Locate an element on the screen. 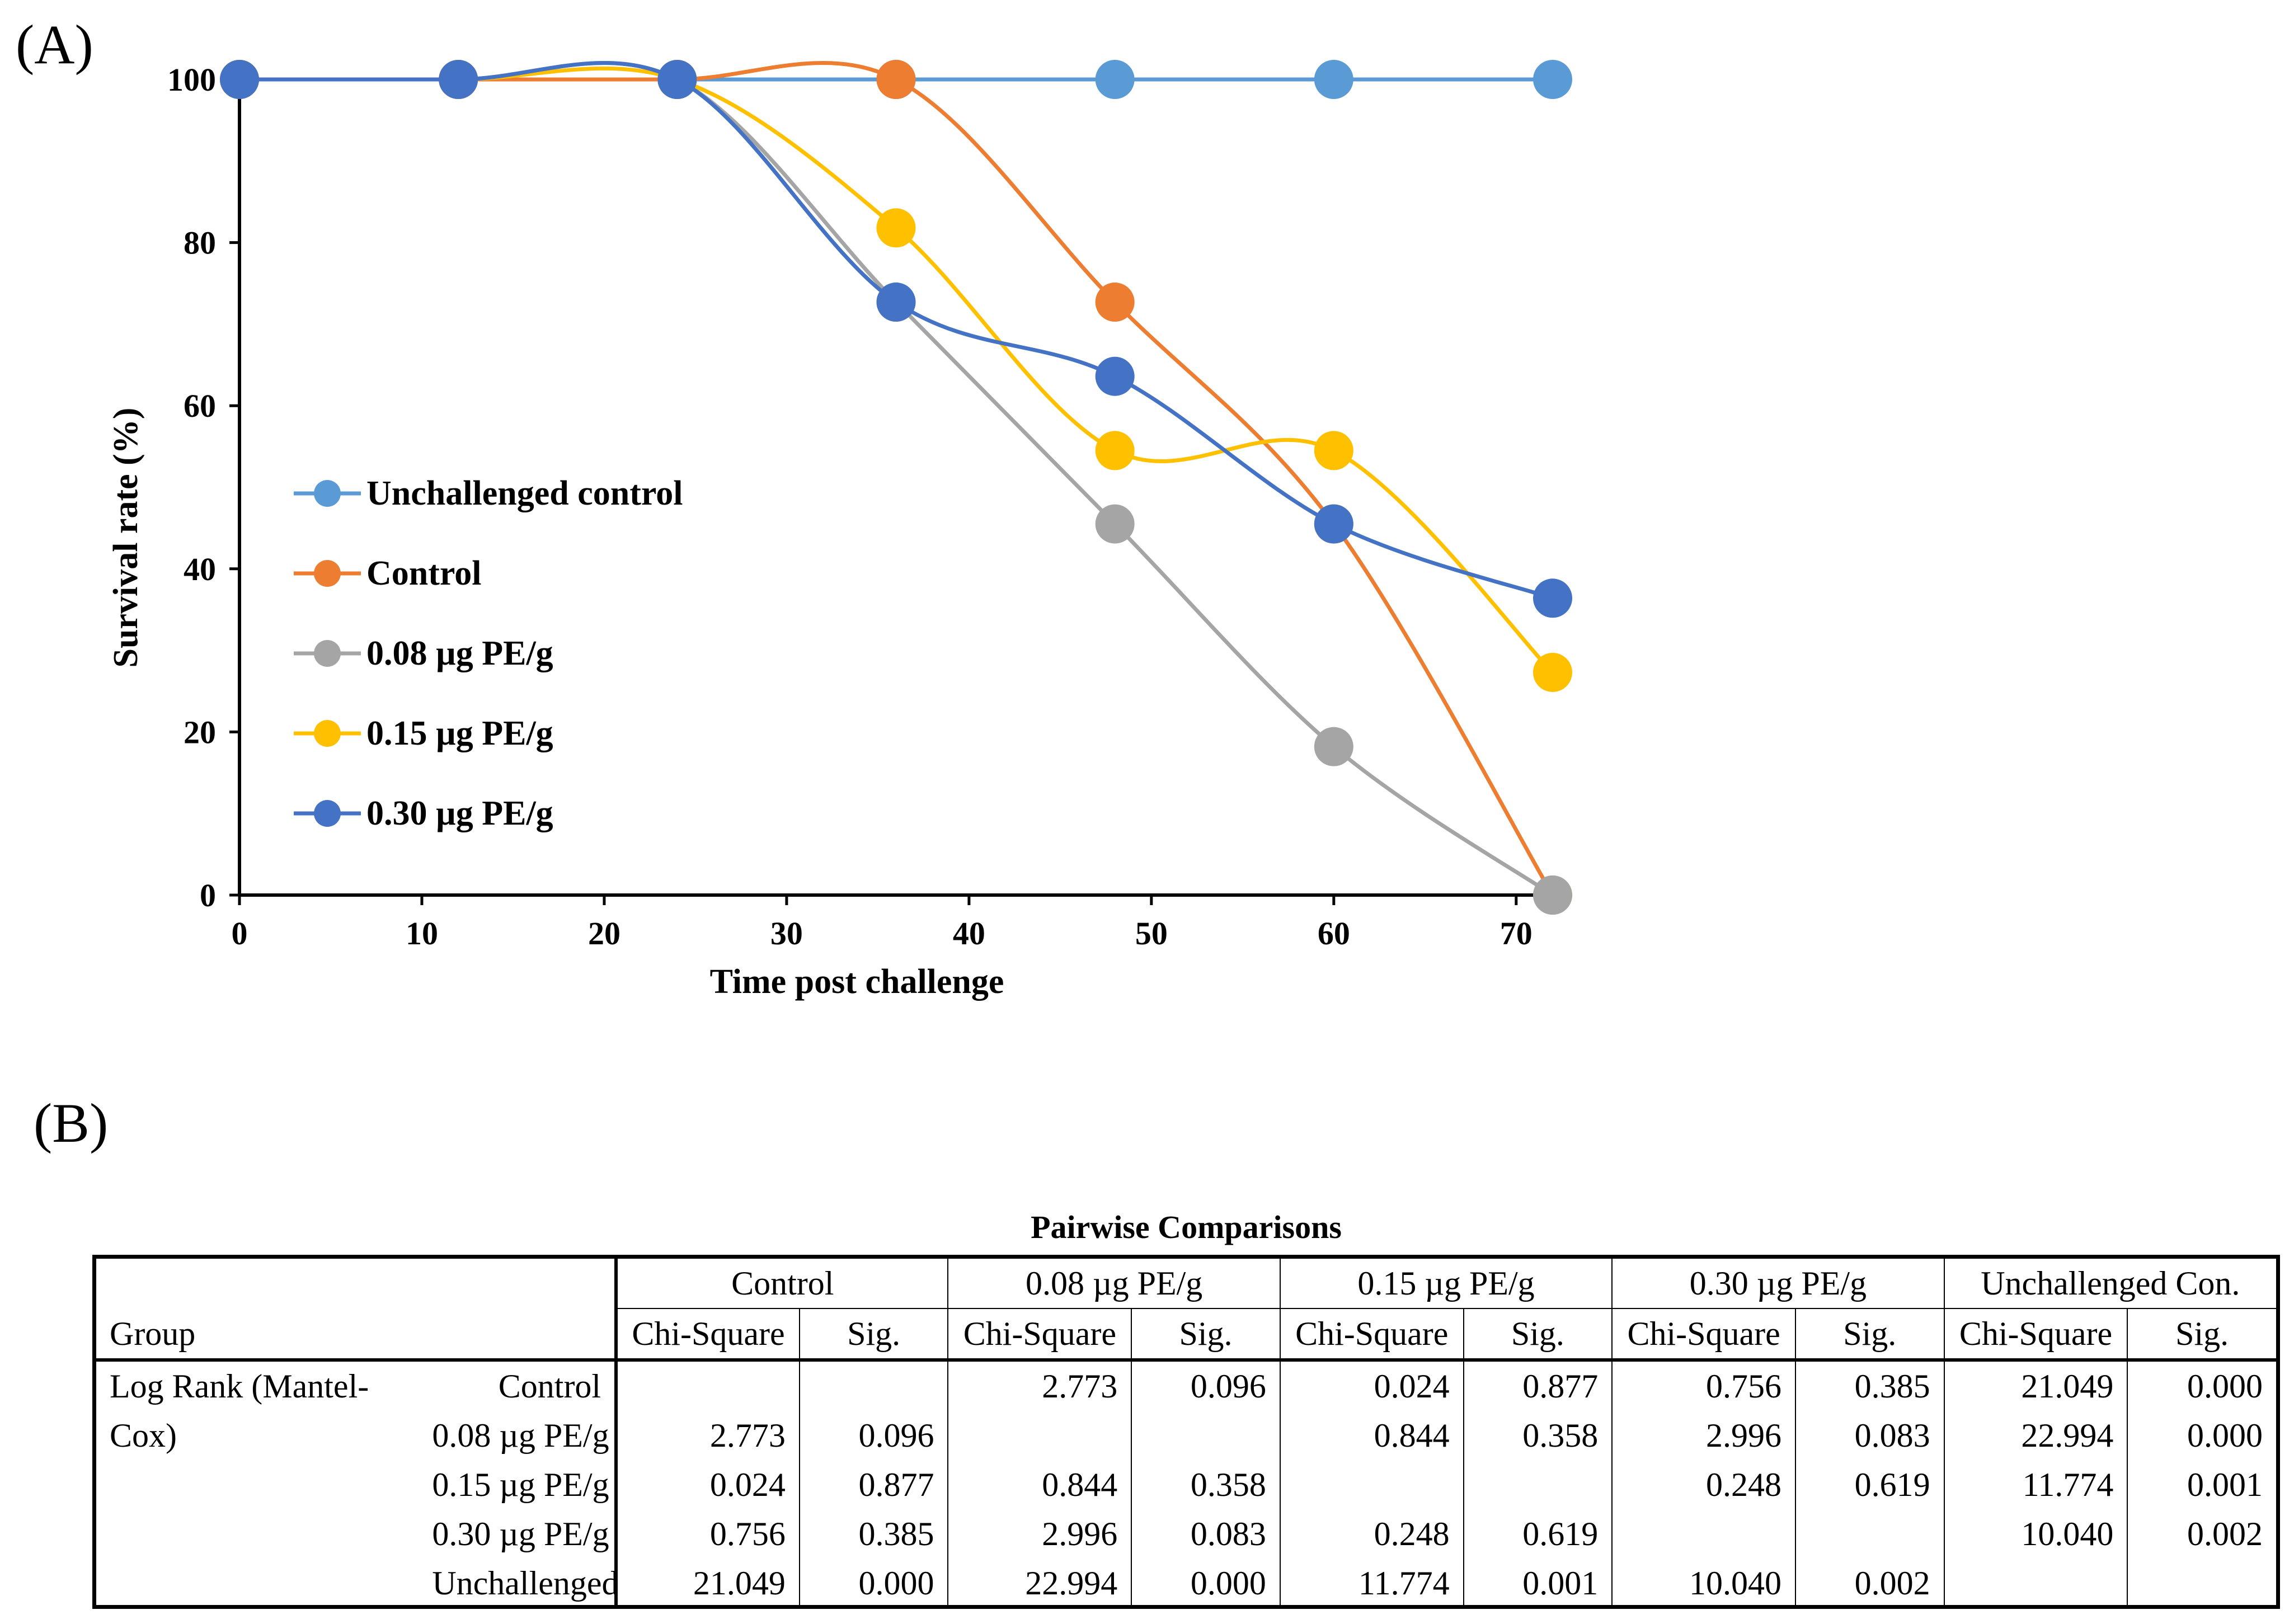 This screenshot has height=1624, width=2294. panel-a-label: (A) is located at coordinates (55, 44).